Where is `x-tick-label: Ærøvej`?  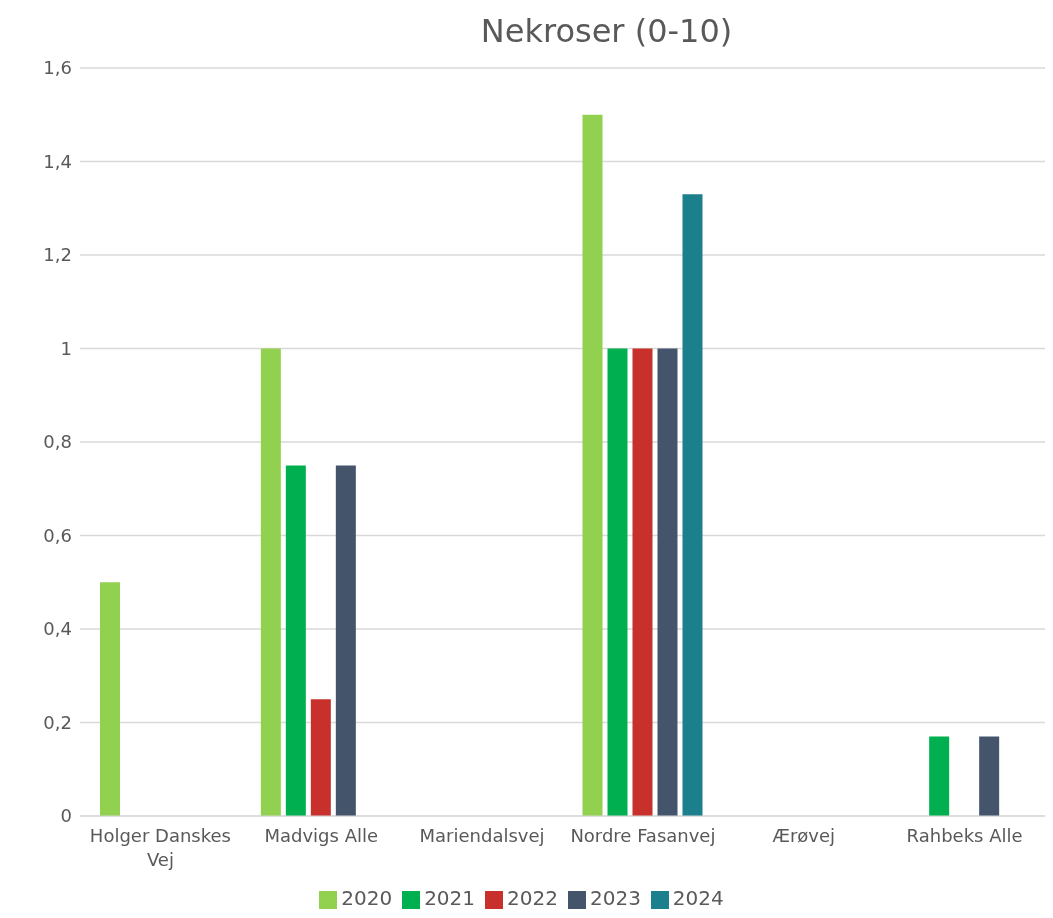
x-tick-label: Ærøvej is located at coordinates (804, 835).